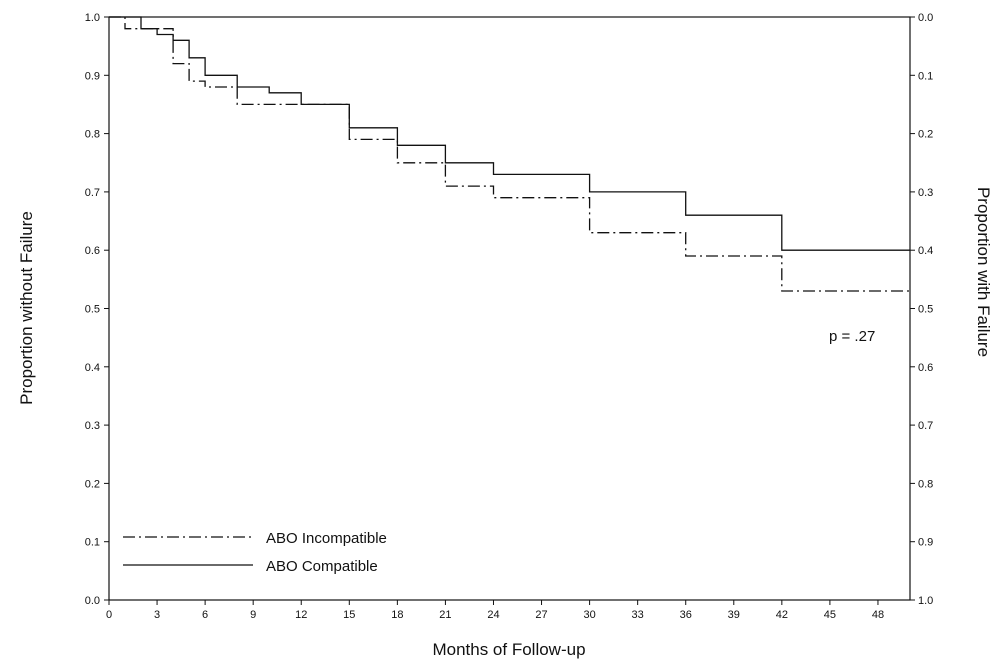  What do you see at coordinates (925, 368) in the screenshot?
I see `y2-tick-label: 0.6` at bounding box center [925, 368].